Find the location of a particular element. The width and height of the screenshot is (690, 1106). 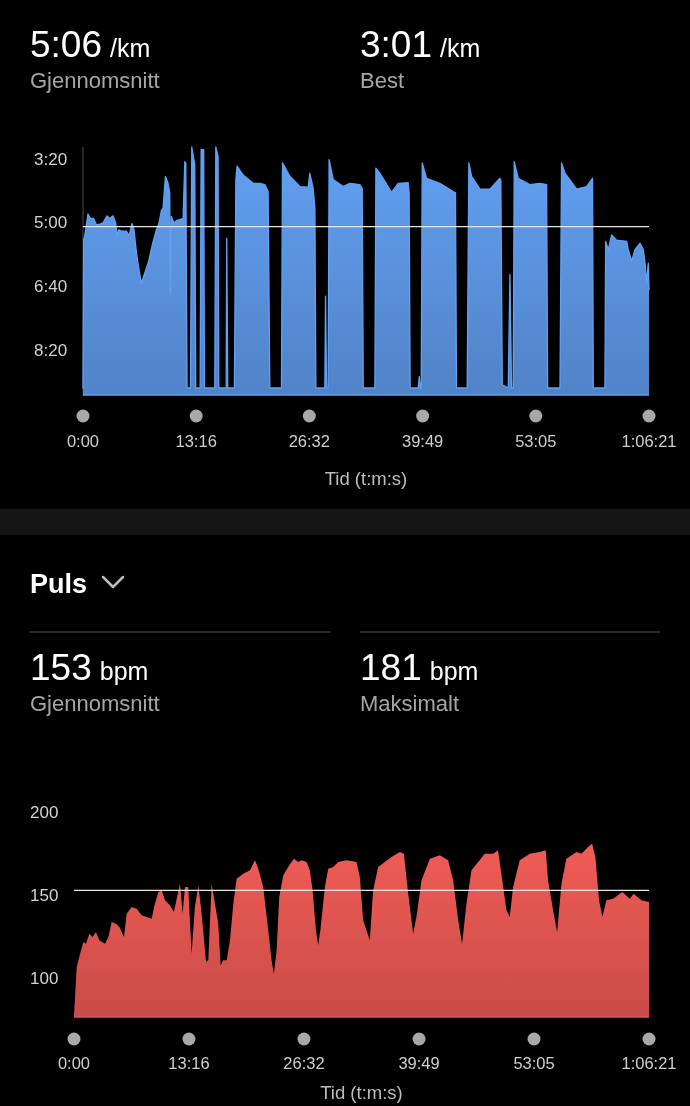

y-tick-label: 5:00 is located at coordinates (51, 223).